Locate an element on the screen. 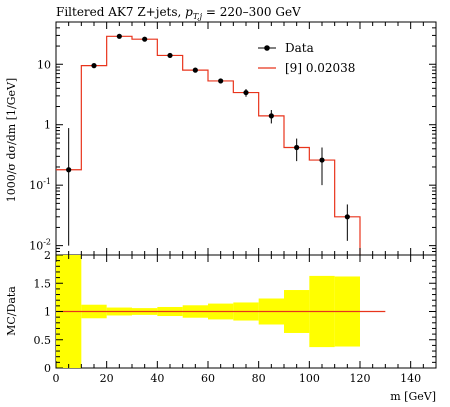  x-tick-label: 0 is located at coordinates (56, 378).